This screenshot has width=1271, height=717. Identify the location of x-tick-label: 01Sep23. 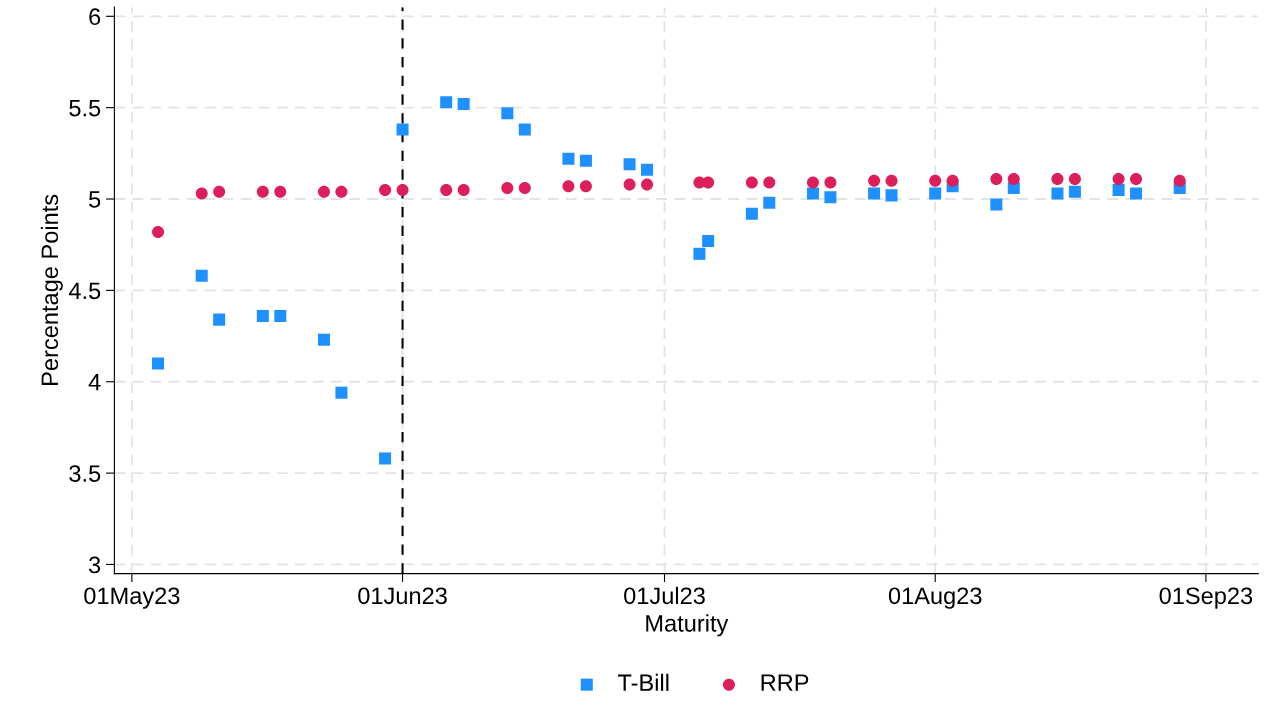
(1206, 598).